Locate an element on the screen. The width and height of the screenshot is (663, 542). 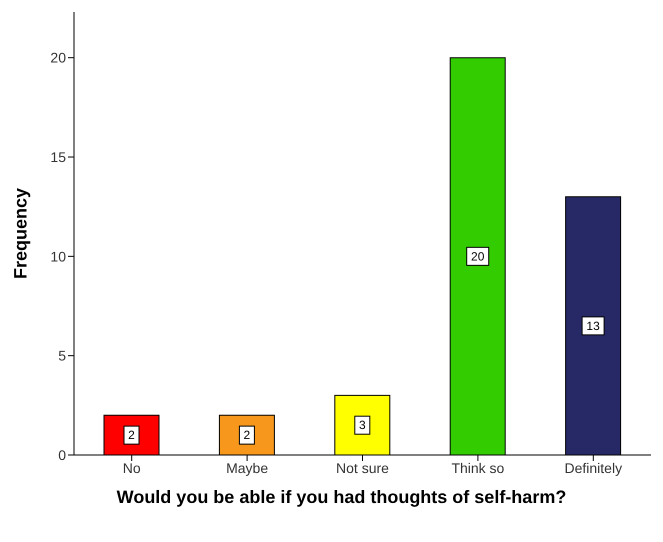
y-tick-label: 5 is located at coordinates (62, 356).